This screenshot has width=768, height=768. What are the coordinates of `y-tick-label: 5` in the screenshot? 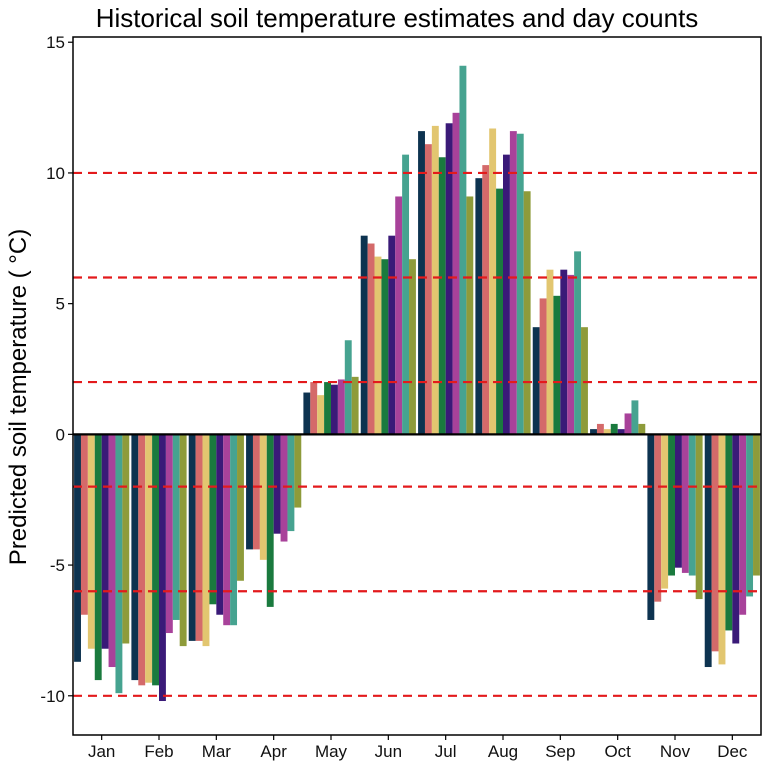 It's located at (60, 304).